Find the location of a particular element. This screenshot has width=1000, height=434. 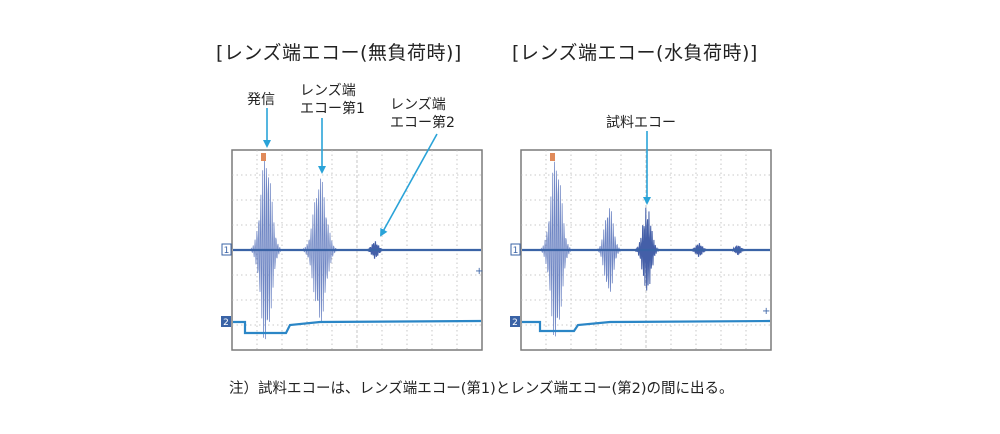

trigger-marker-right is located at coordinates (552, 157).